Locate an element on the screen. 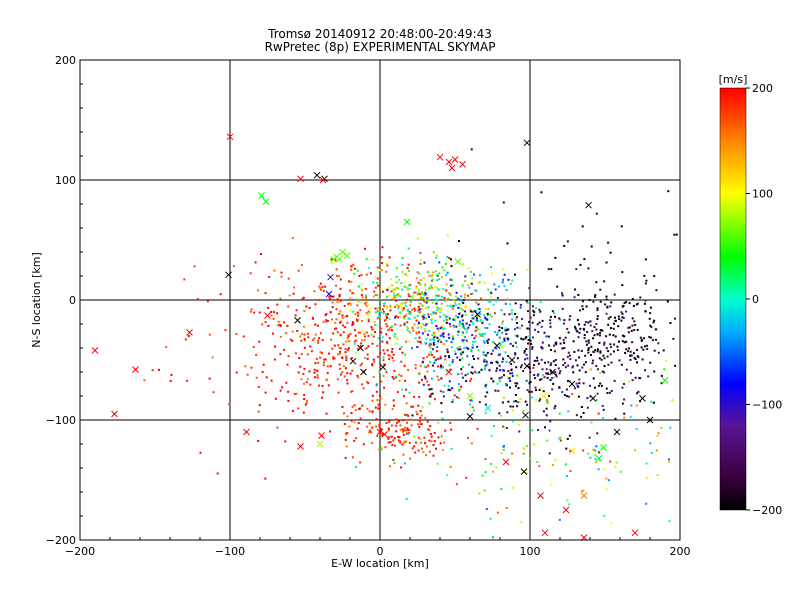 The image size is (800, 600). x-tick-label: −200 is located at coordinates (80, 551).